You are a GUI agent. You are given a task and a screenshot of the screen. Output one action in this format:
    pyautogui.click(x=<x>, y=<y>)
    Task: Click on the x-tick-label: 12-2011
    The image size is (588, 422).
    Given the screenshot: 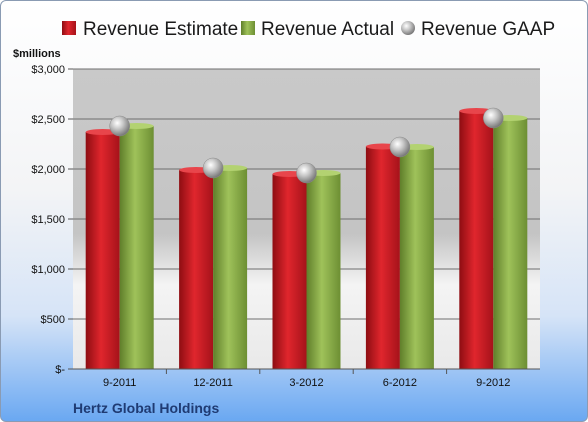 What is the action you would take?
    pyautogui.click(x=213, y=383)
    